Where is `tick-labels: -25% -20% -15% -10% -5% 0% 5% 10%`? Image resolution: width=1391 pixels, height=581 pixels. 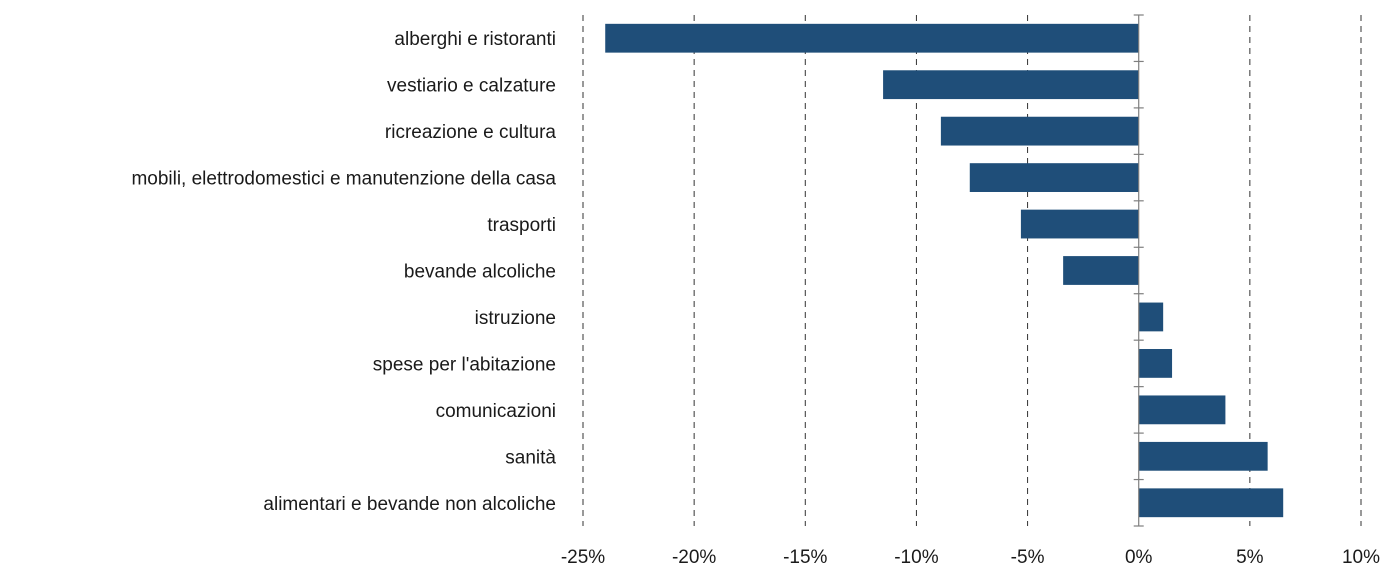
tick-labels: -25% -20% -15% -10% -5% 0% 5% 10% is located at coordinates (970, 557).